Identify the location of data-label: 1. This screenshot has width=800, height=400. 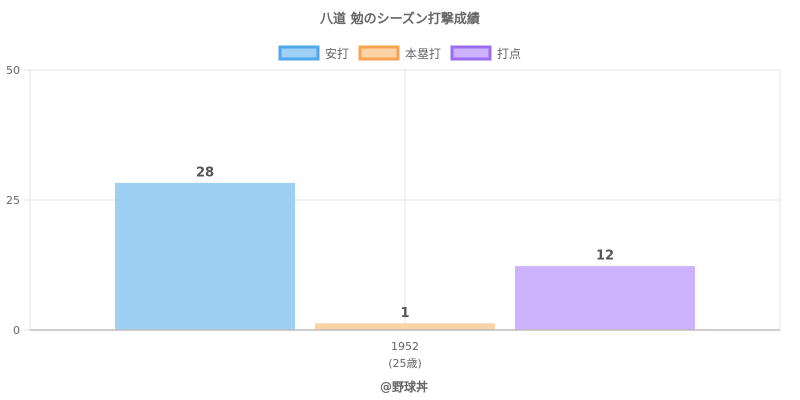
(404, 313).